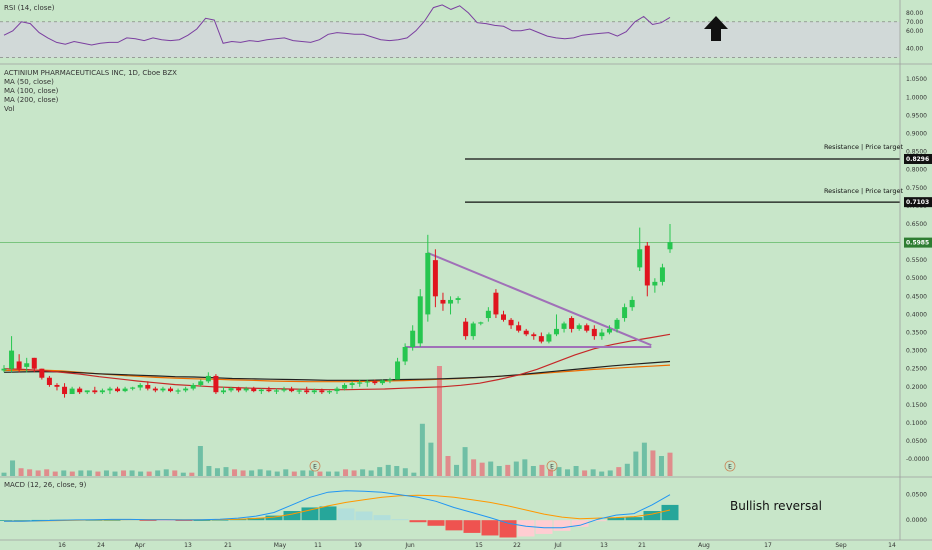 Image resolution: width=932 pixels, height=550 pixels. Describe the element at coordinates (479, 545) in the screenshot. I see `x-tick-label: 15` at that location.